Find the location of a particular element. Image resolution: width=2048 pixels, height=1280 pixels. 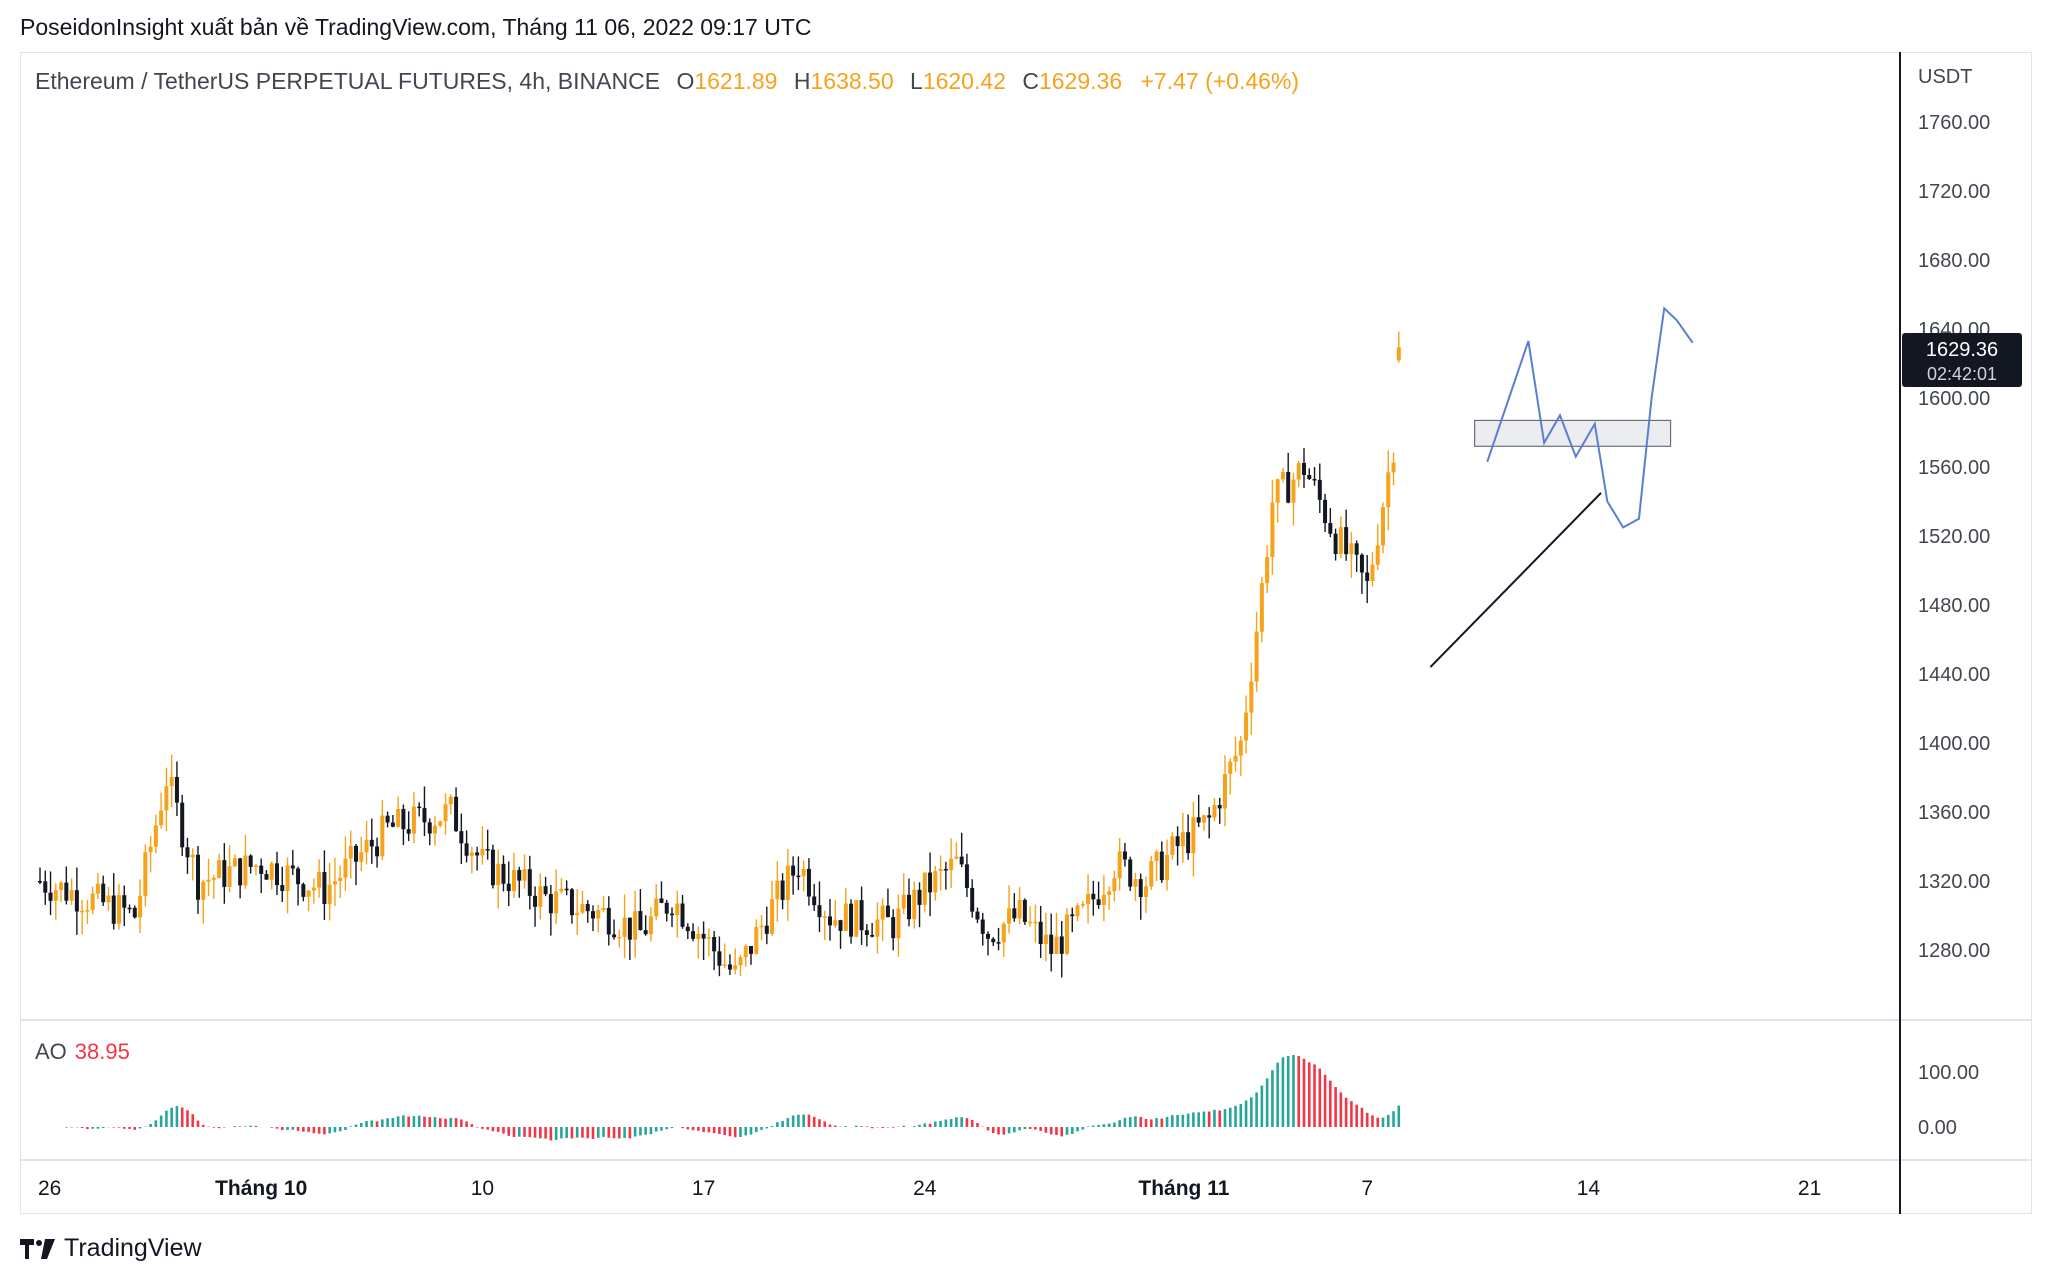

close-key: C is located at coordinates (1030, 81).